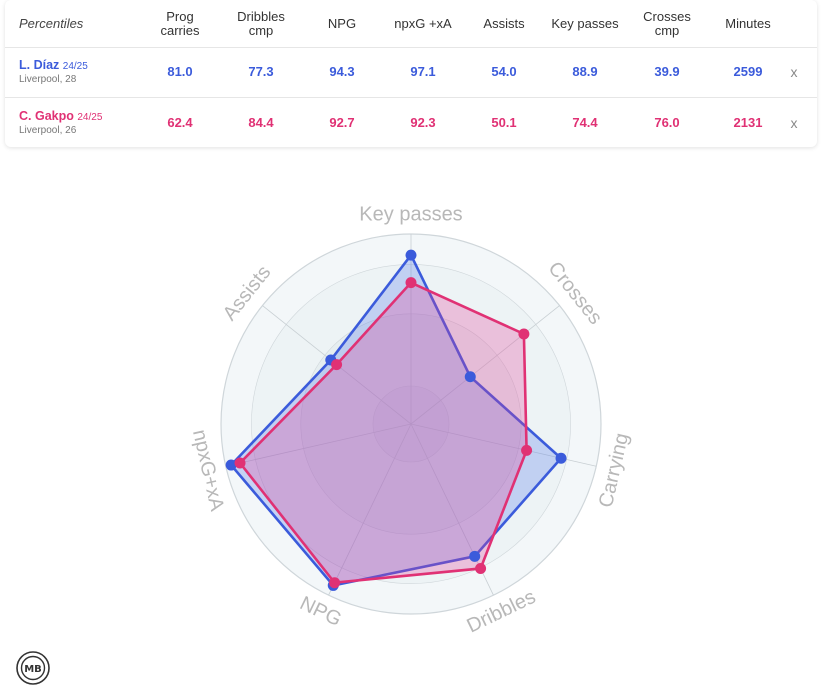 Image resolution: width=822 pixels, height=697 pixels. Describe the element at coordinates (667, 122) in the screenshot. I see `stat-value: 76.0` at that location.